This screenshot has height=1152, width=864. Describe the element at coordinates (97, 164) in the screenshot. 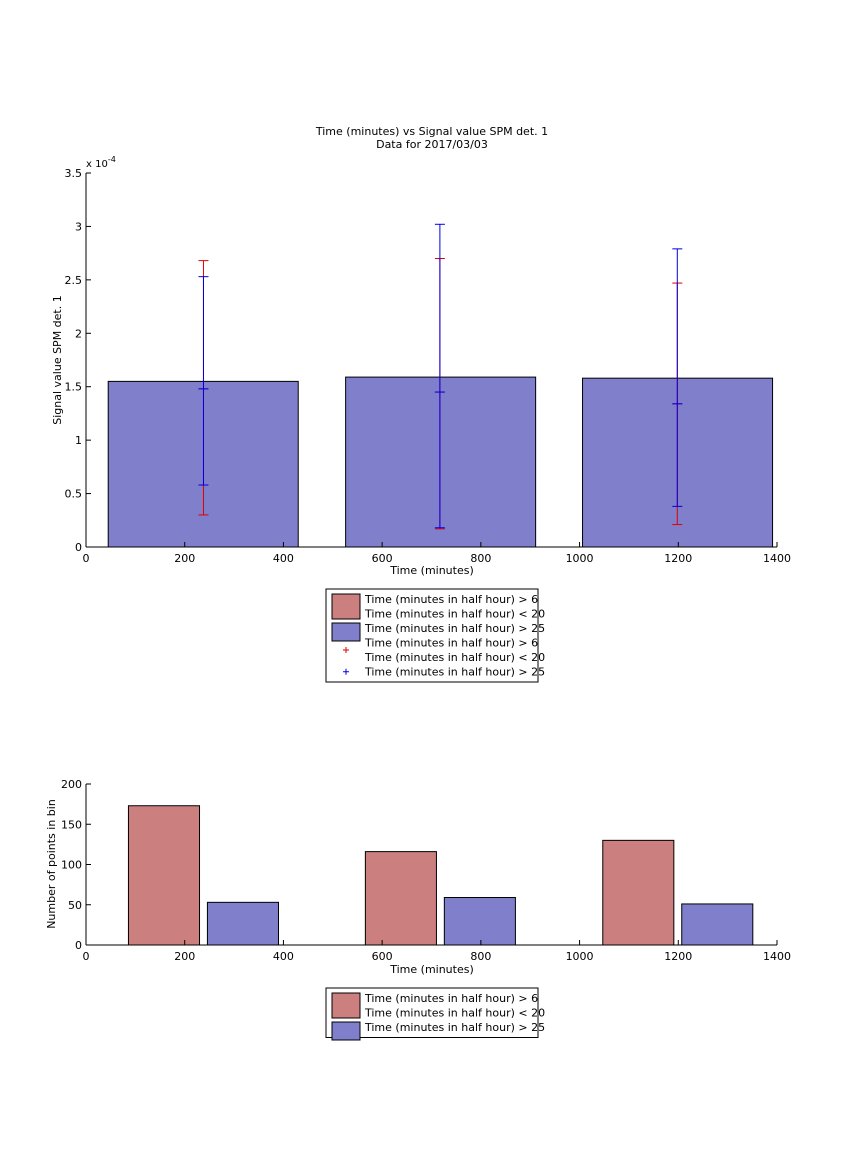

I see `top-chart-y-exponent-base: x 10` at that location.